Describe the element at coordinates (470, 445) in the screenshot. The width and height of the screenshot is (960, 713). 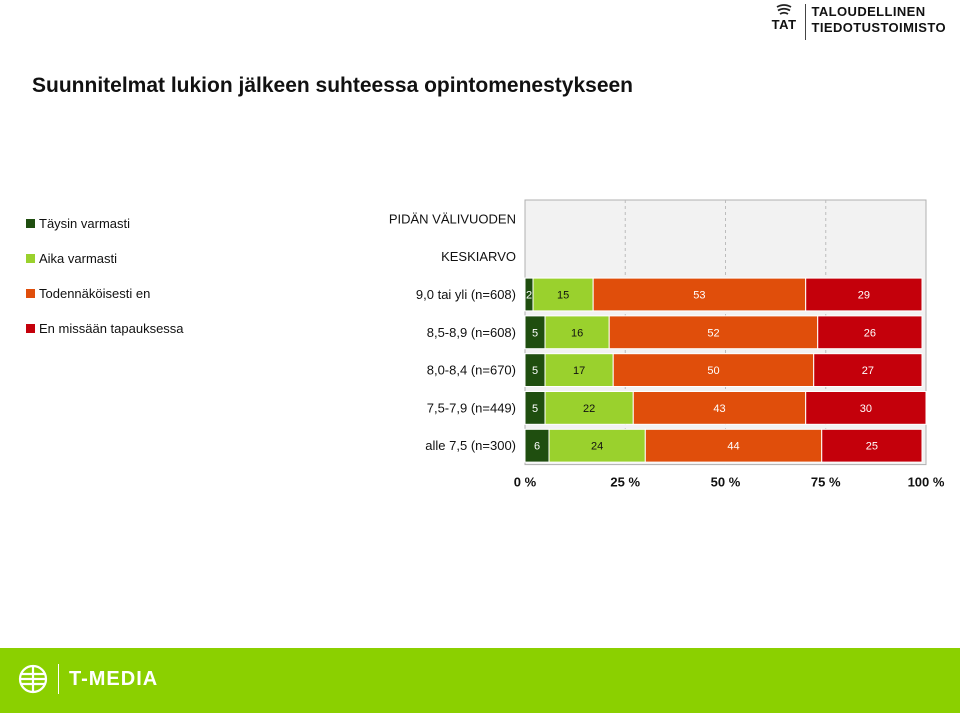
I see `category-label: alle 7,5 (n=300)` at that location.